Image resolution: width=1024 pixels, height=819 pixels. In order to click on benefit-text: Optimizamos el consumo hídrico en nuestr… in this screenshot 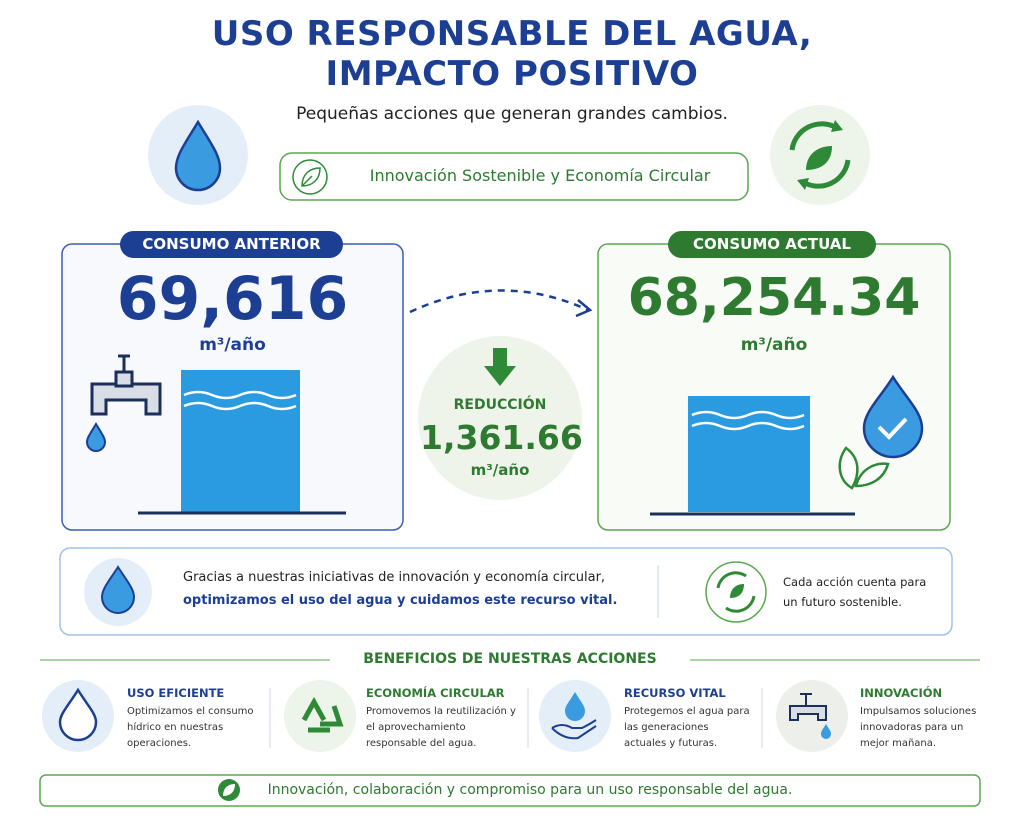, I will do `click(190, 727)`.